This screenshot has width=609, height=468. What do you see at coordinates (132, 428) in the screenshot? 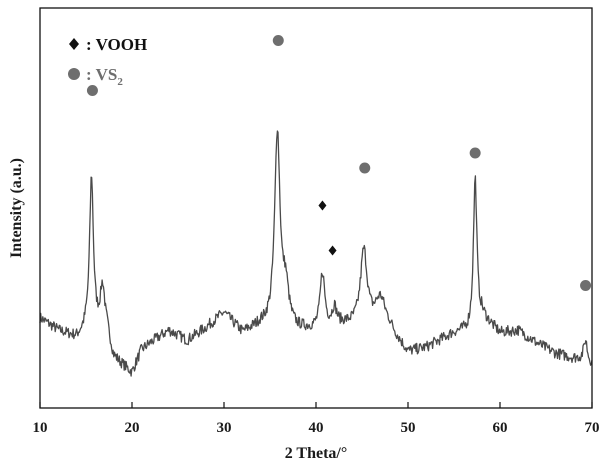
I see `x-tick-label: 20` at bounding box center [132, 428].